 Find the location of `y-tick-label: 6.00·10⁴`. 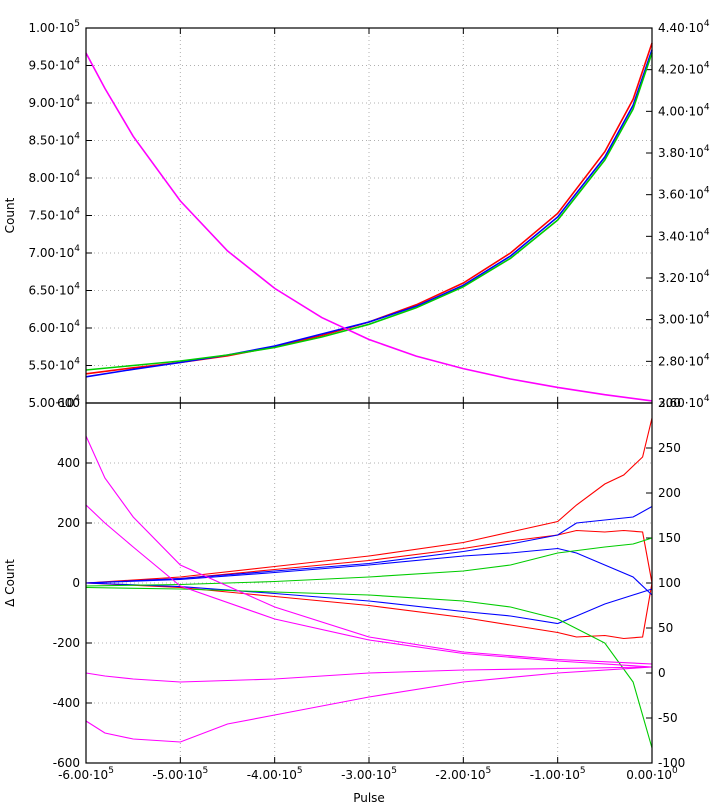

y-tick-label: 6.00·10⁴ is located at coordinates (54, 327).